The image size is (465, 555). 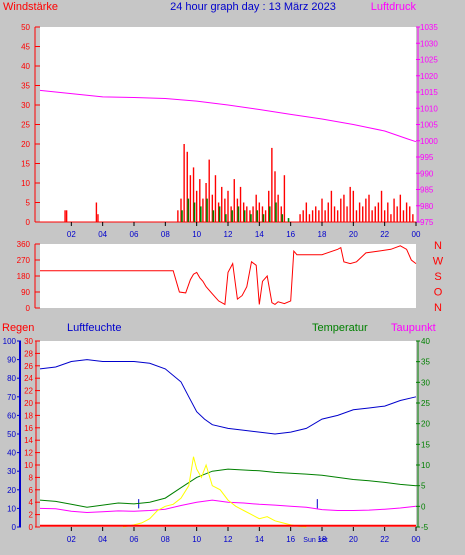 I want to click on rain-tick-label: 20, so click(x=28, y=403).